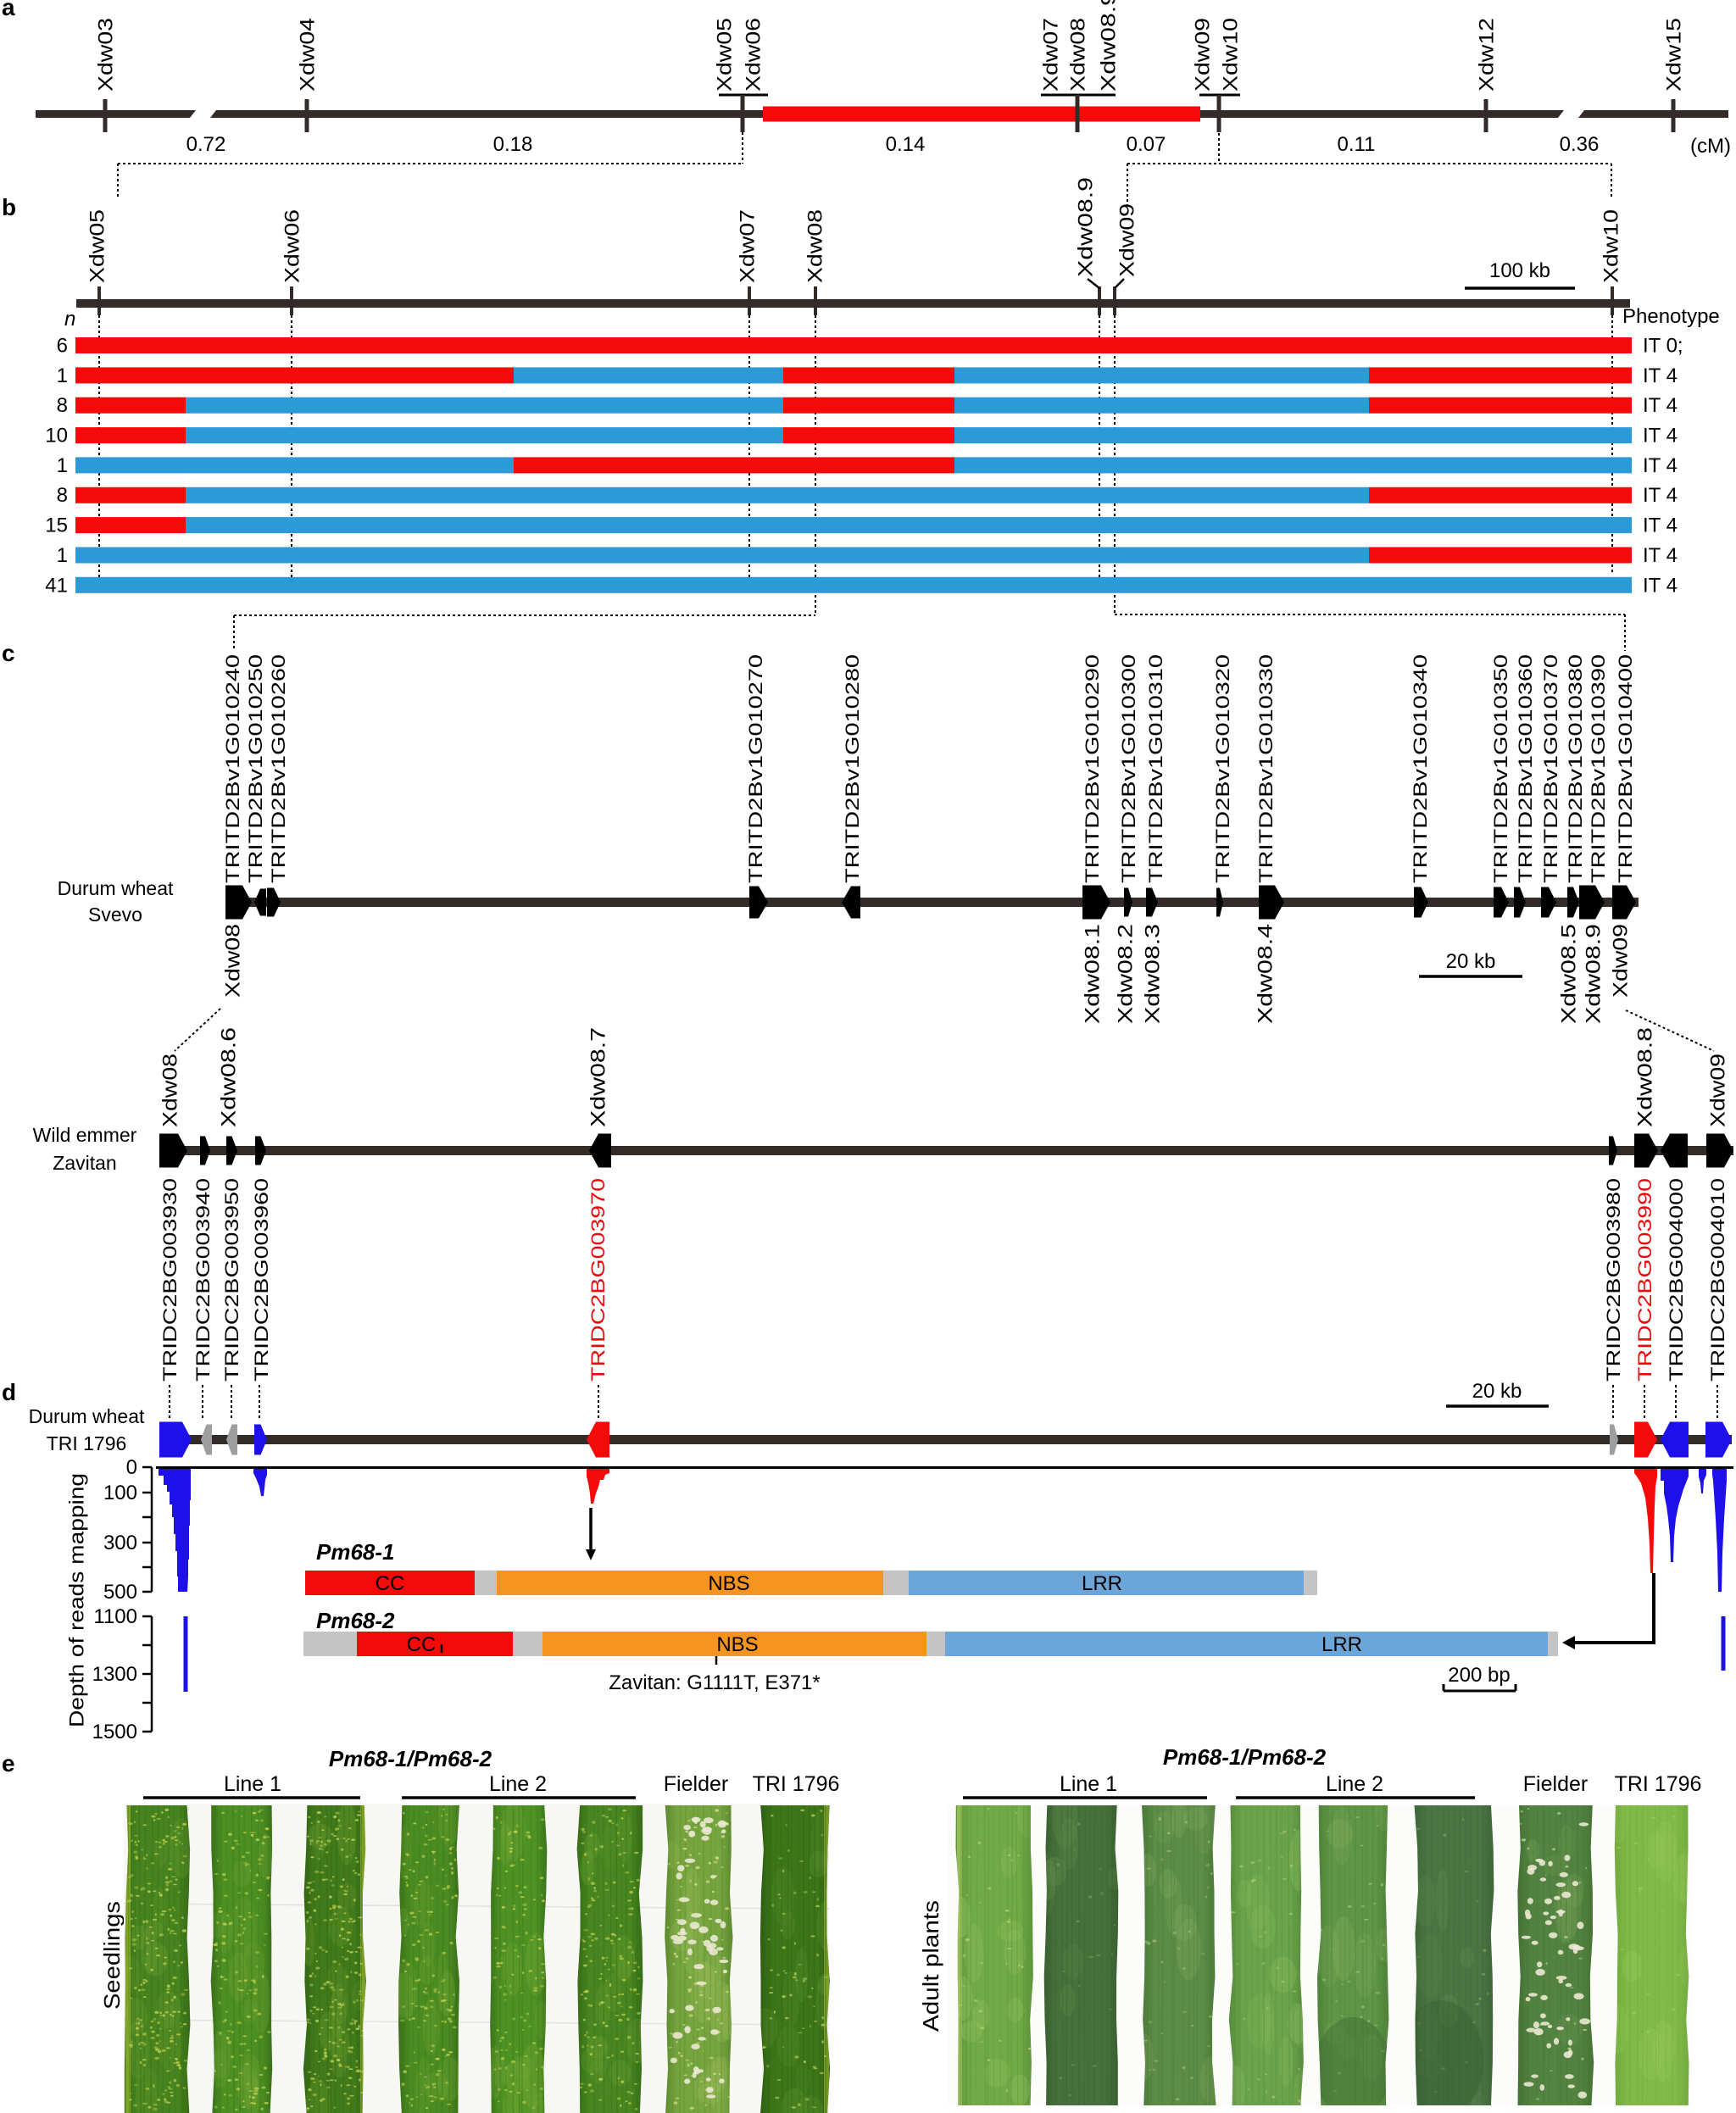 This screenshot has height=2113, width=1736. I want to click on svg-text: 1500, so click(114, 1732).